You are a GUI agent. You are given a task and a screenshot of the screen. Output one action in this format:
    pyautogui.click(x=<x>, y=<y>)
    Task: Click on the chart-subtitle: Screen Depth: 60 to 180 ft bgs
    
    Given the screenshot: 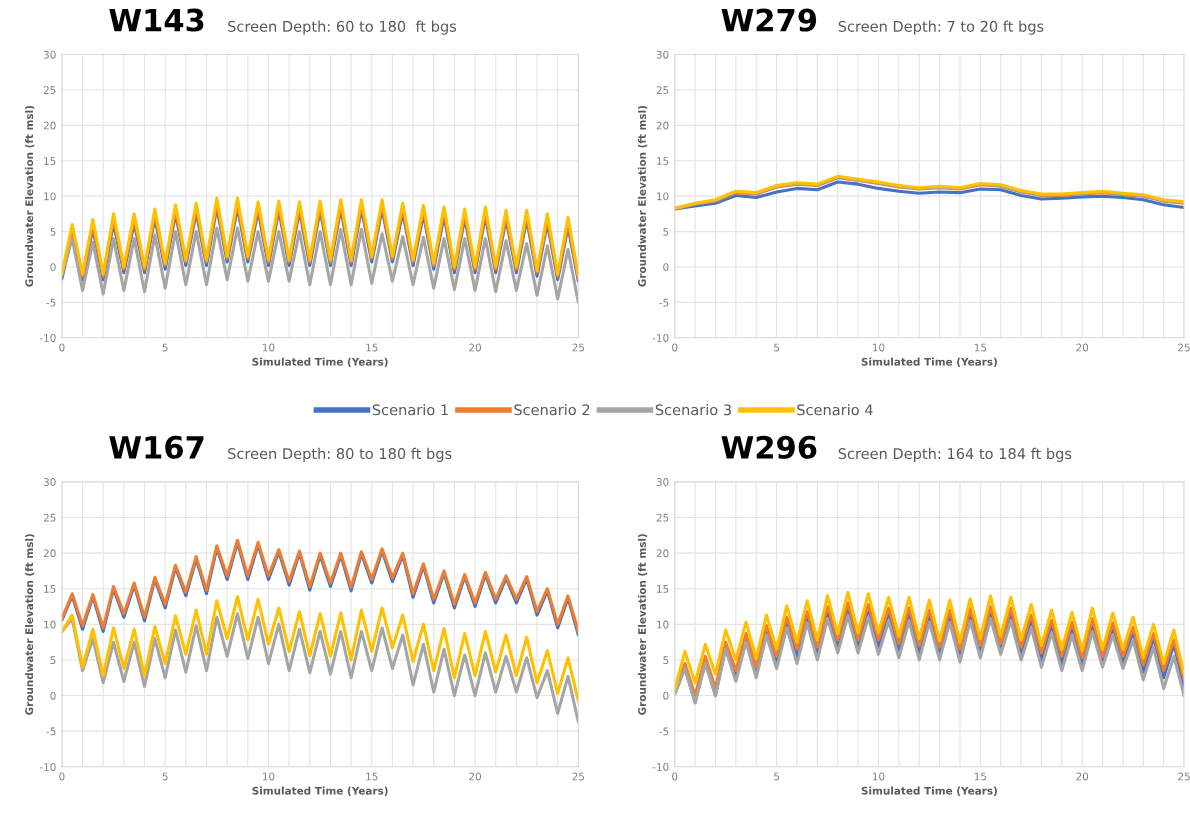 What is the action you would take?
    pyautogui.click(x=342, y=27)
    